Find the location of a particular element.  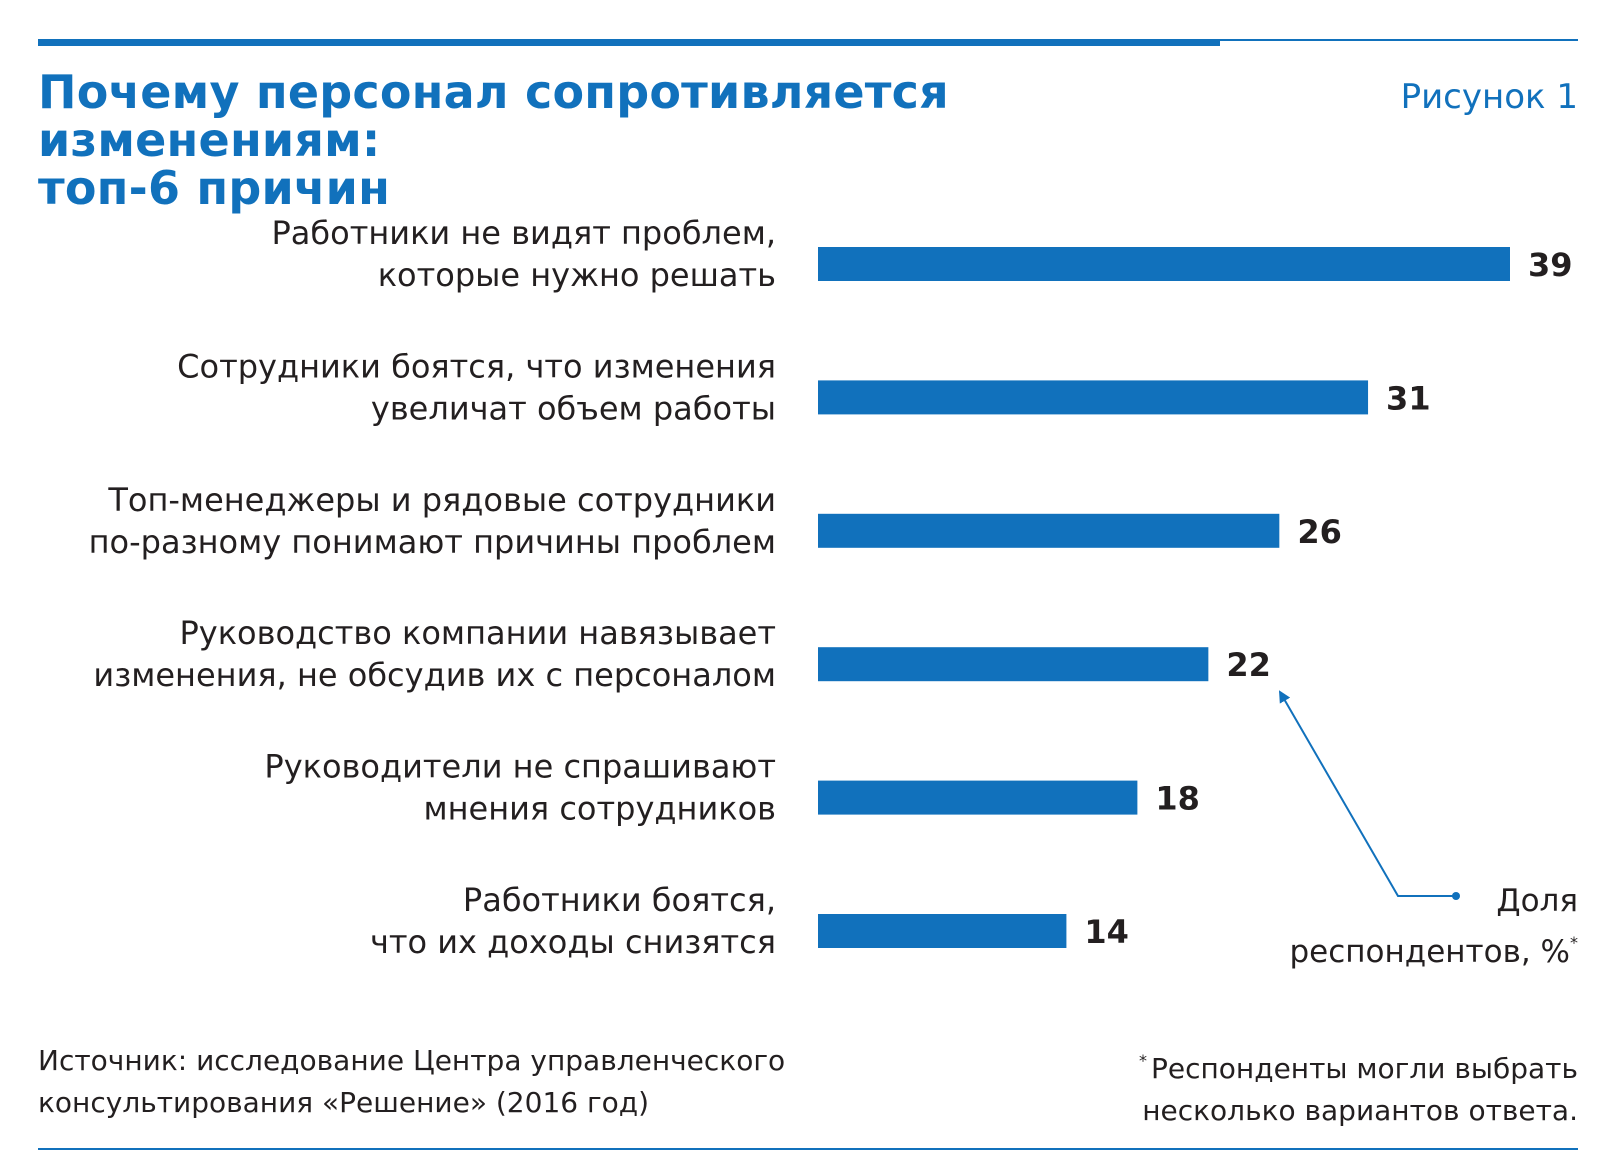

category-label-4-line-1: Руководство компании навязывает is located at coordinates (477, 633).